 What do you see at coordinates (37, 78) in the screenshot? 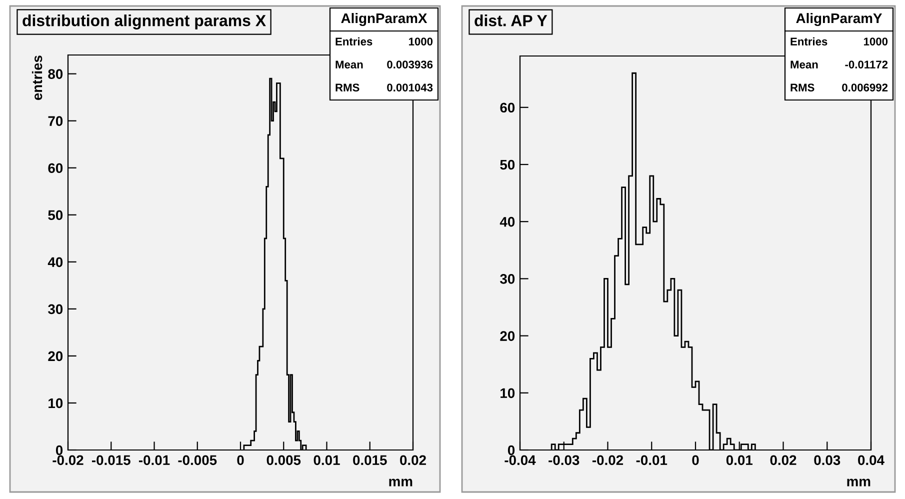
I see `y-axis-title: entries` at bounding box center [37, 78].